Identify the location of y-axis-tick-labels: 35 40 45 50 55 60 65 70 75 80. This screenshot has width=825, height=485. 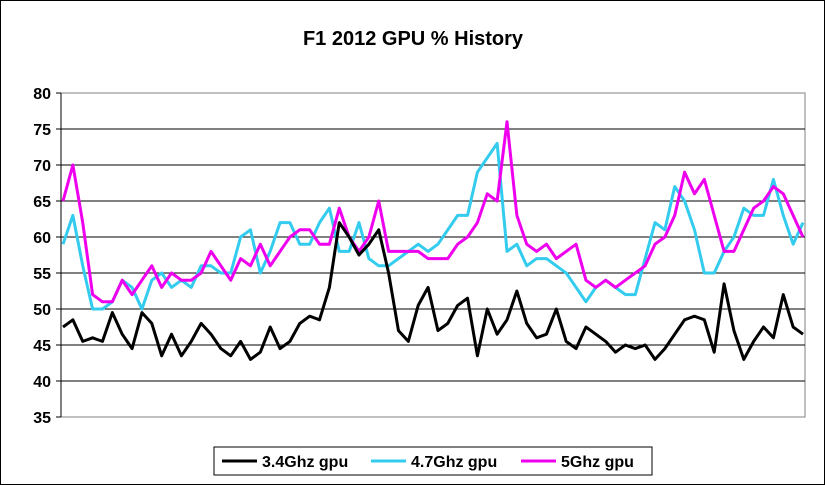
(42, 256).